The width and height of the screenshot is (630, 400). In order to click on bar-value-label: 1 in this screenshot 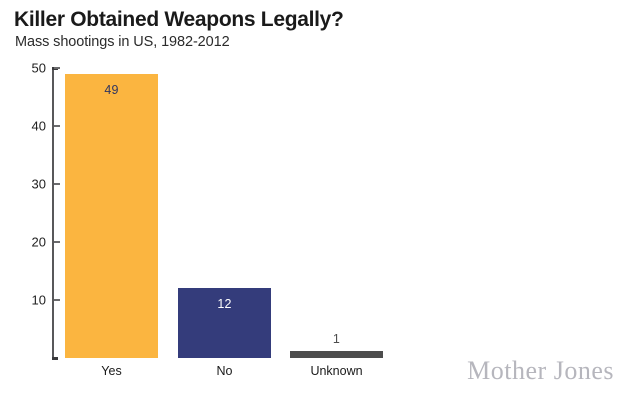, I will do `click(336, 339)`.